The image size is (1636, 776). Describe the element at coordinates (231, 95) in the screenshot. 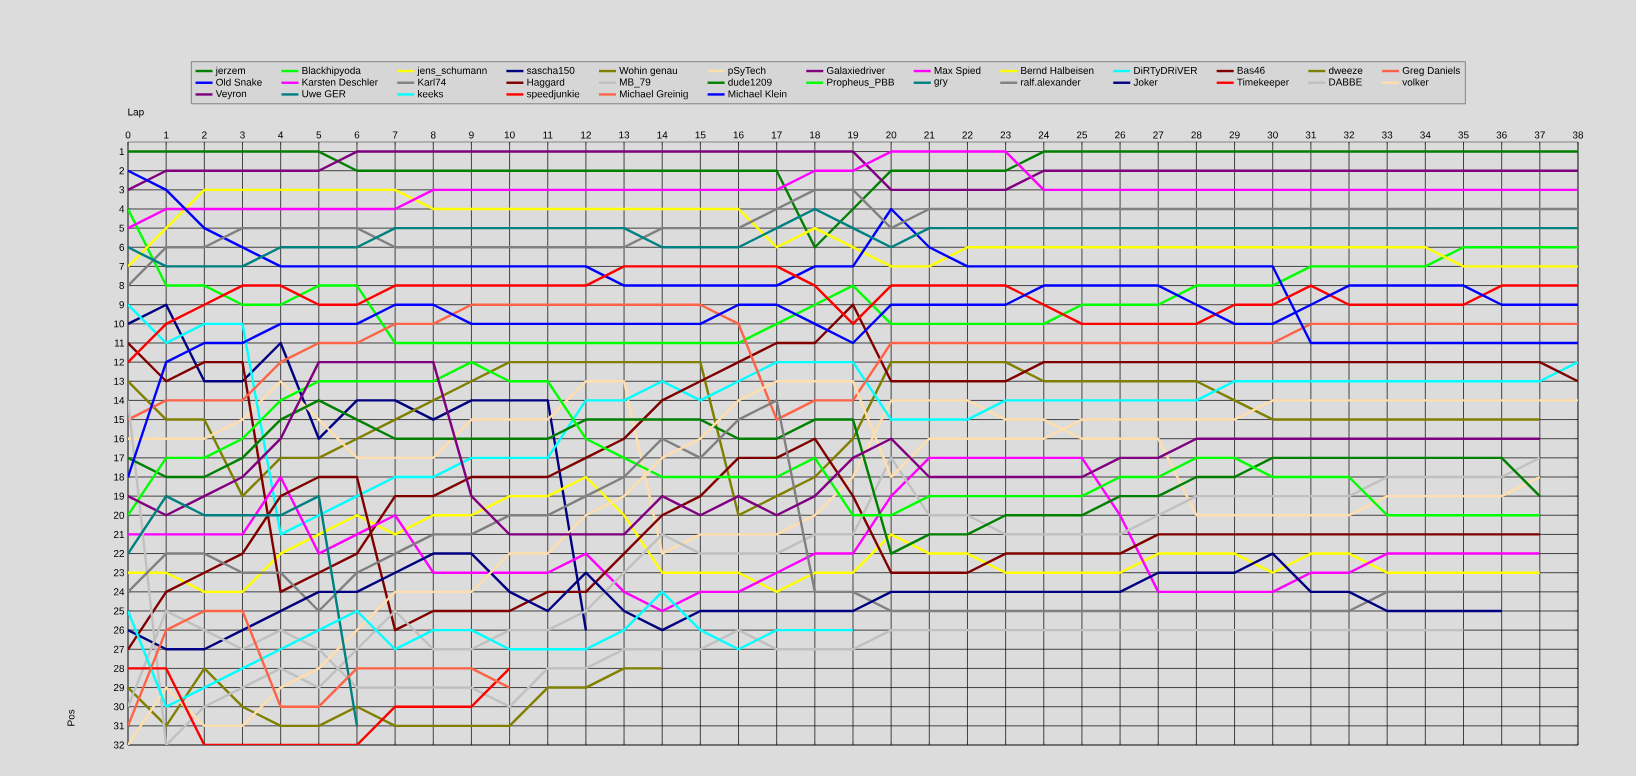

I see `legend-label: Veyron` at that location.